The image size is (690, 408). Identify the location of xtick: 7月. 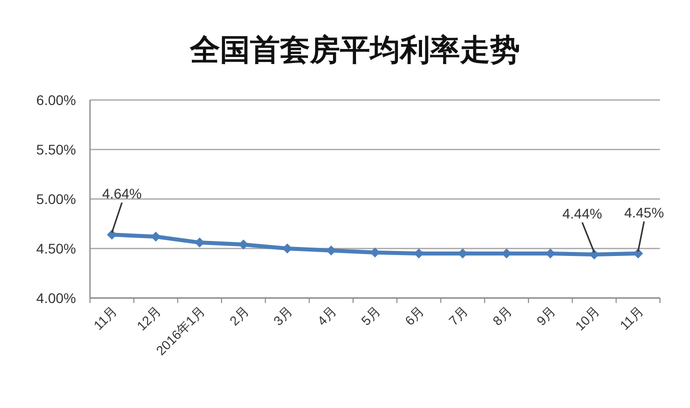
(458, 316).